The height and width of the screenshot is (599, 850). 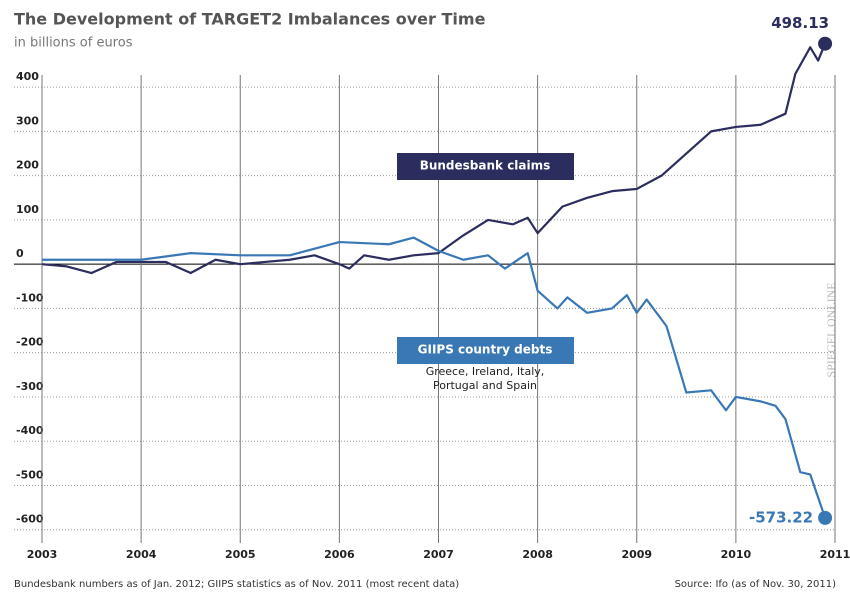 What do you see at coordinates (30, 430) in the screenshot?
I see `y-tick-label: -400` at bounding box center [30, 430].